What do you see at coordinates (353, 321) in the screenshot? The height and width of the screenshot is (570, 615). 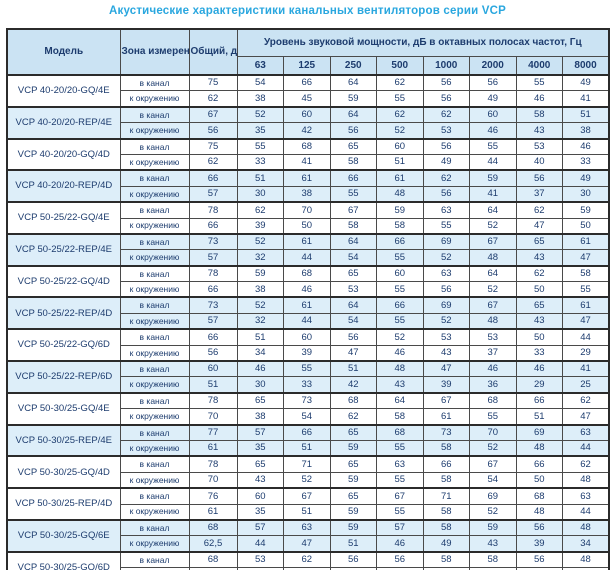 I see `octave-value: 54` at bounding box center [353, 321].